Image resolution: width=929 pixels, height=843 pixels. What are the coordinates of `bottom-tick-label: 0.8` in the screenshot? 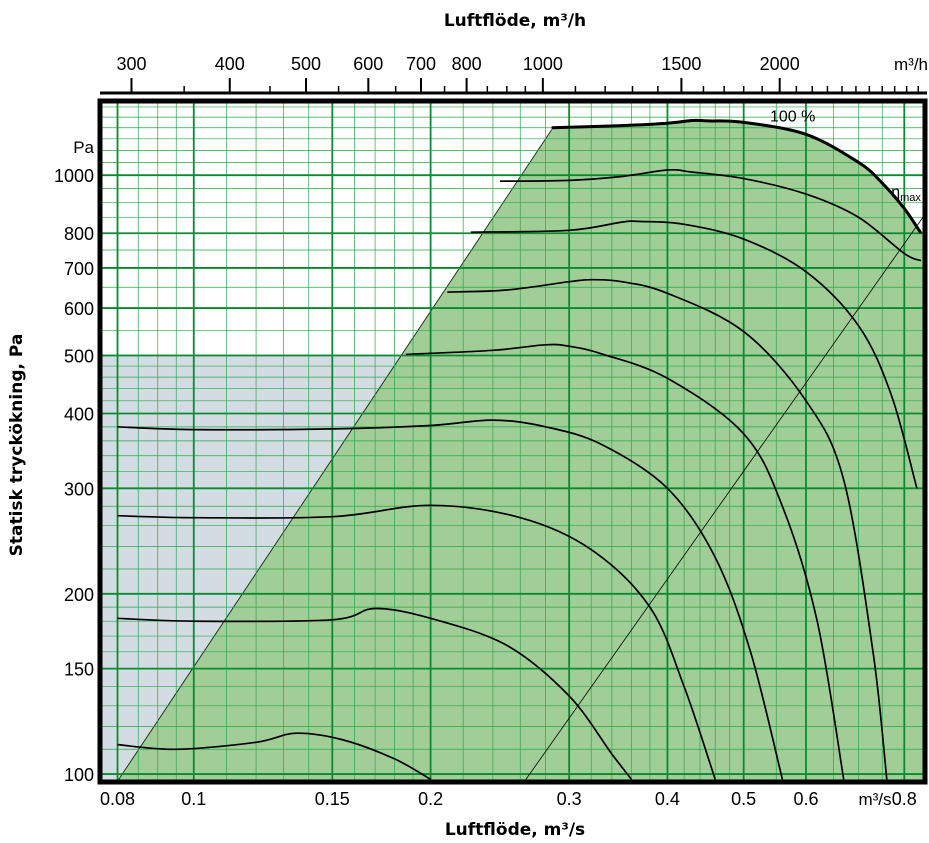 It's located at (904, 799).